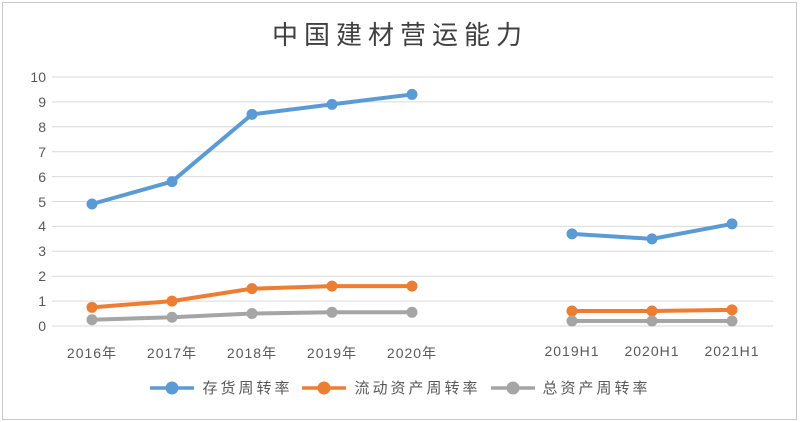 This screenshot has height=422, width=800. Describe the element at coordinates (42, 326) in the screenshot. I see `y-tick-label: 0` at that location.